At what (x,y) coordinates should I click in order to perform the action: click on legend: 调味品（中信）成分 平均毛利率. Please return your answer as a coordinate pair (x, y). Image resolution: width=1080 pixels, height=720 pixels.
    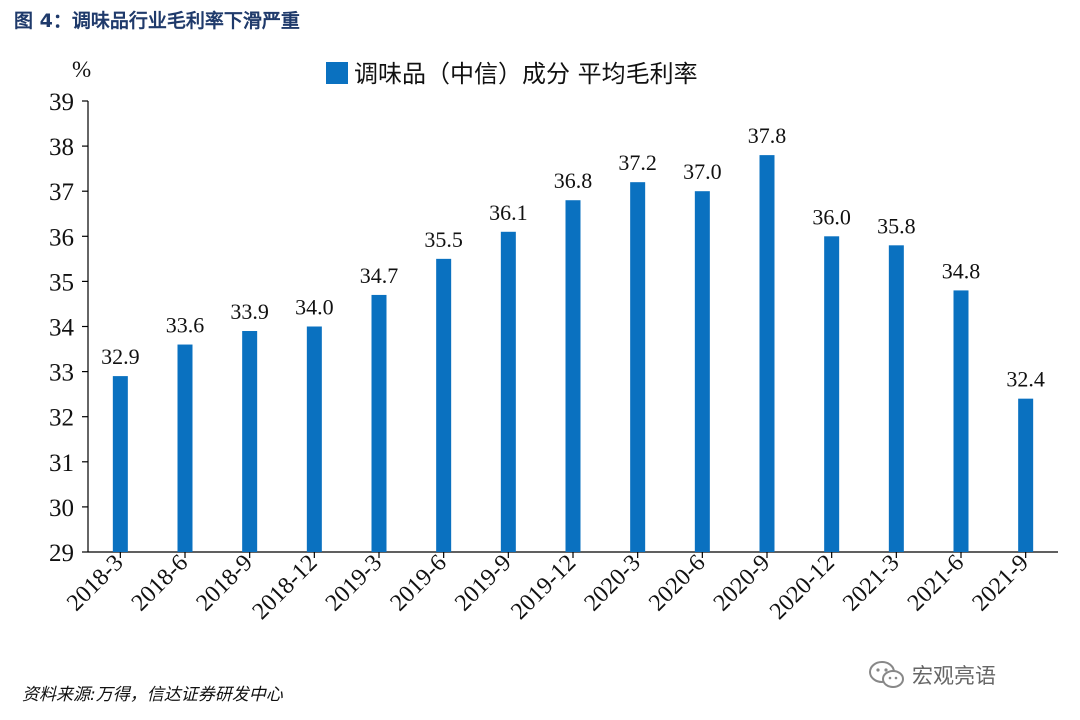
    Looking at the image, I should click on (512, 74).